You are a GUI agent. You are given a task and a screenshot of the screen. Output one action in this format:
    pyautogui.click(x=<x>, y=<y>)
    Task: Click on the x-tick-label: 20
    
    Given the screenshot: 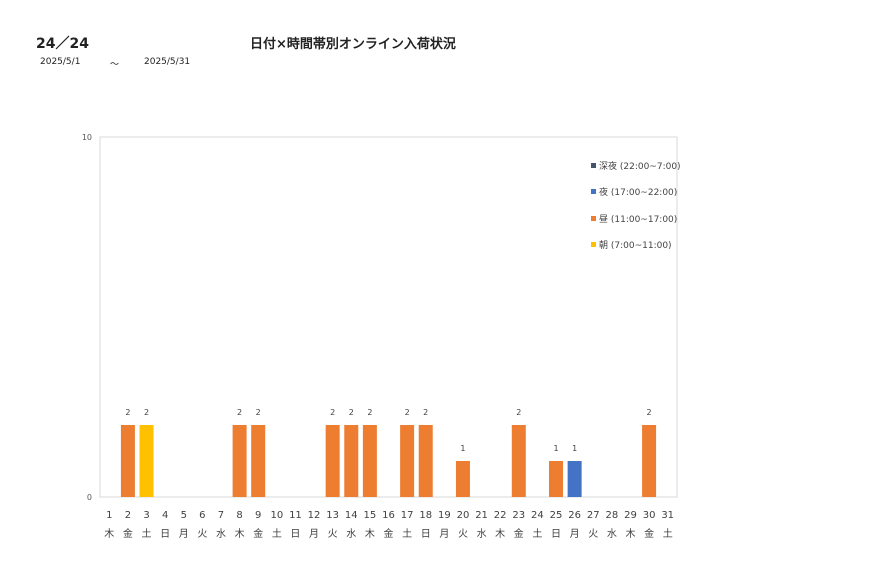 What is the action you would take?
    pyautogui.click(x=463, y=515)
    